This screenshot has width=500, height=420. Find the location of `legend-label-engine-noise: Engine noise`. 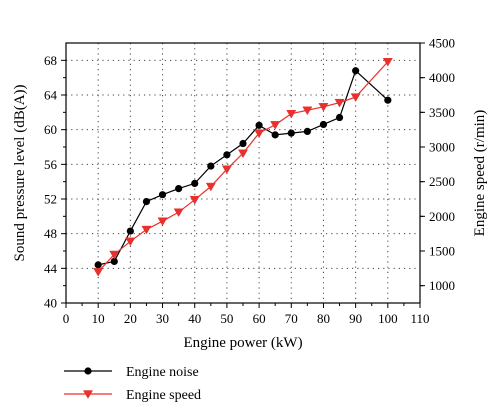

legend-label-engine-noise: Engine noise is located at coordinates (162, 372).